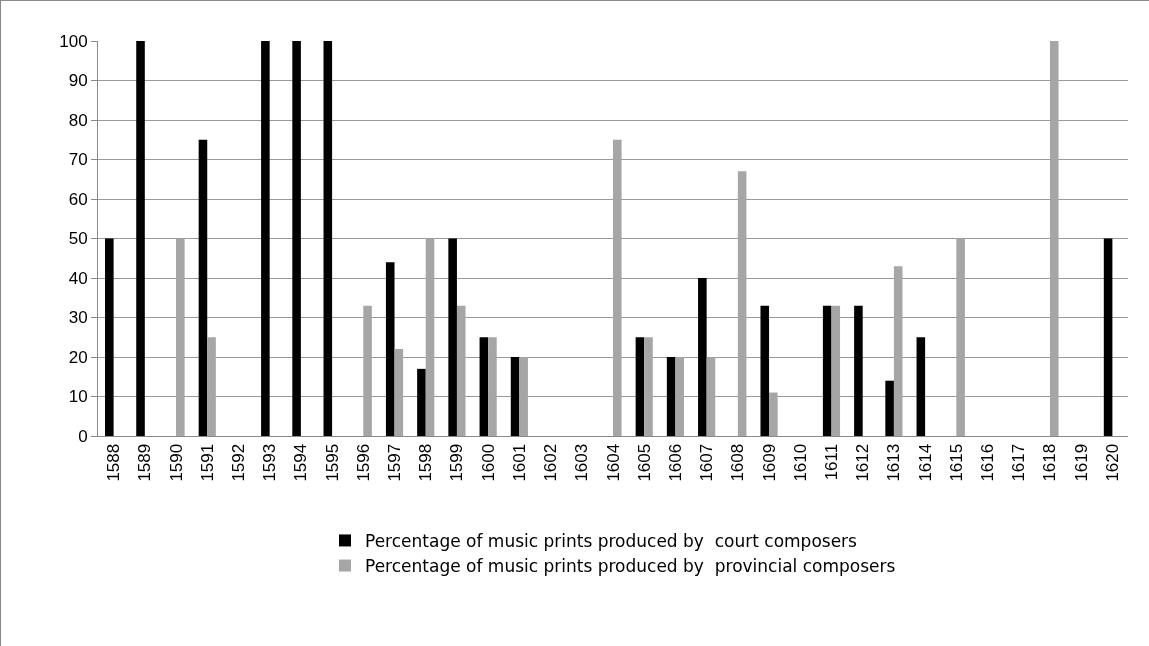 This screenshot has height=646, width=1149. Describe the element at coordinates (78, 81) in the screenshot. I see `y-tick-label: 90` at that location.